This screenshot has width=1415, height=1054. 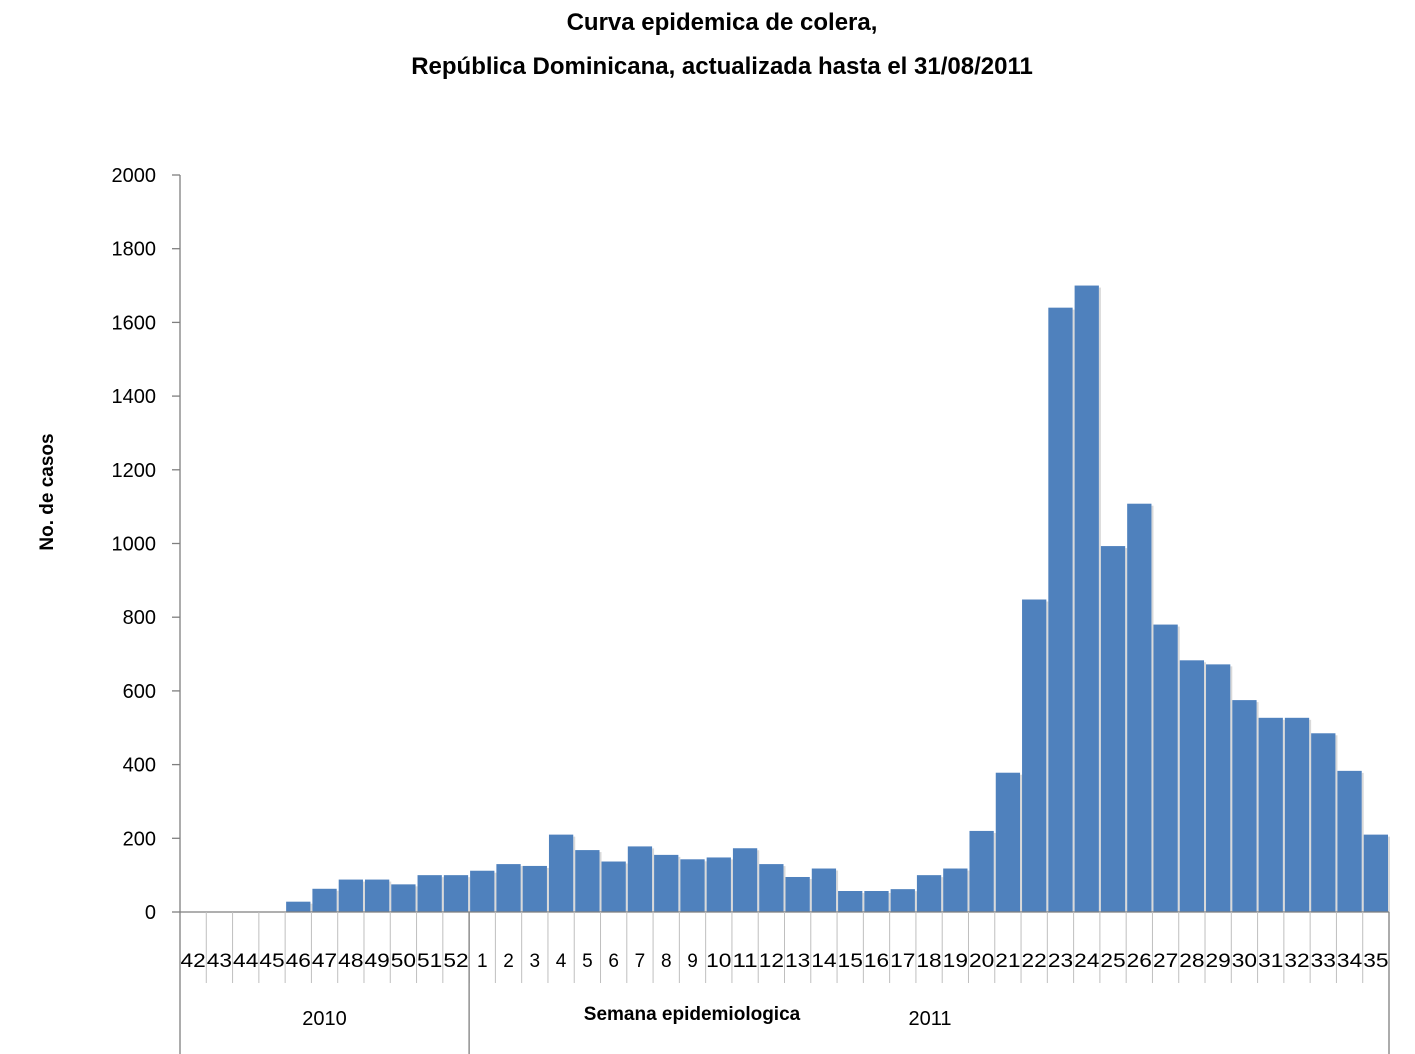 I want to click on y-tick-label: 1000, so click(x=134, y=545).